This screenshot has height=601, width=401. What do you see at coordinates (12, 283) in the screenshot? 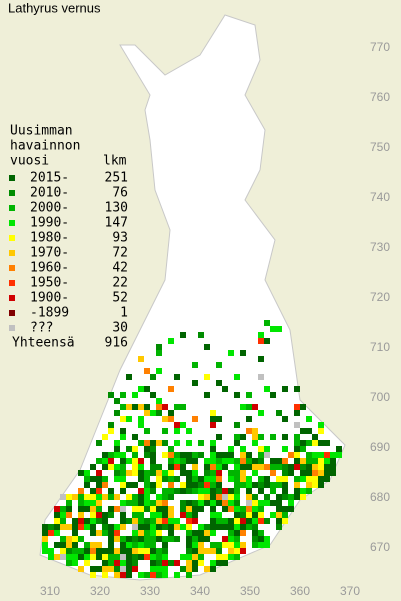
I see `legend-swatch` at bounding box center [12, 283].